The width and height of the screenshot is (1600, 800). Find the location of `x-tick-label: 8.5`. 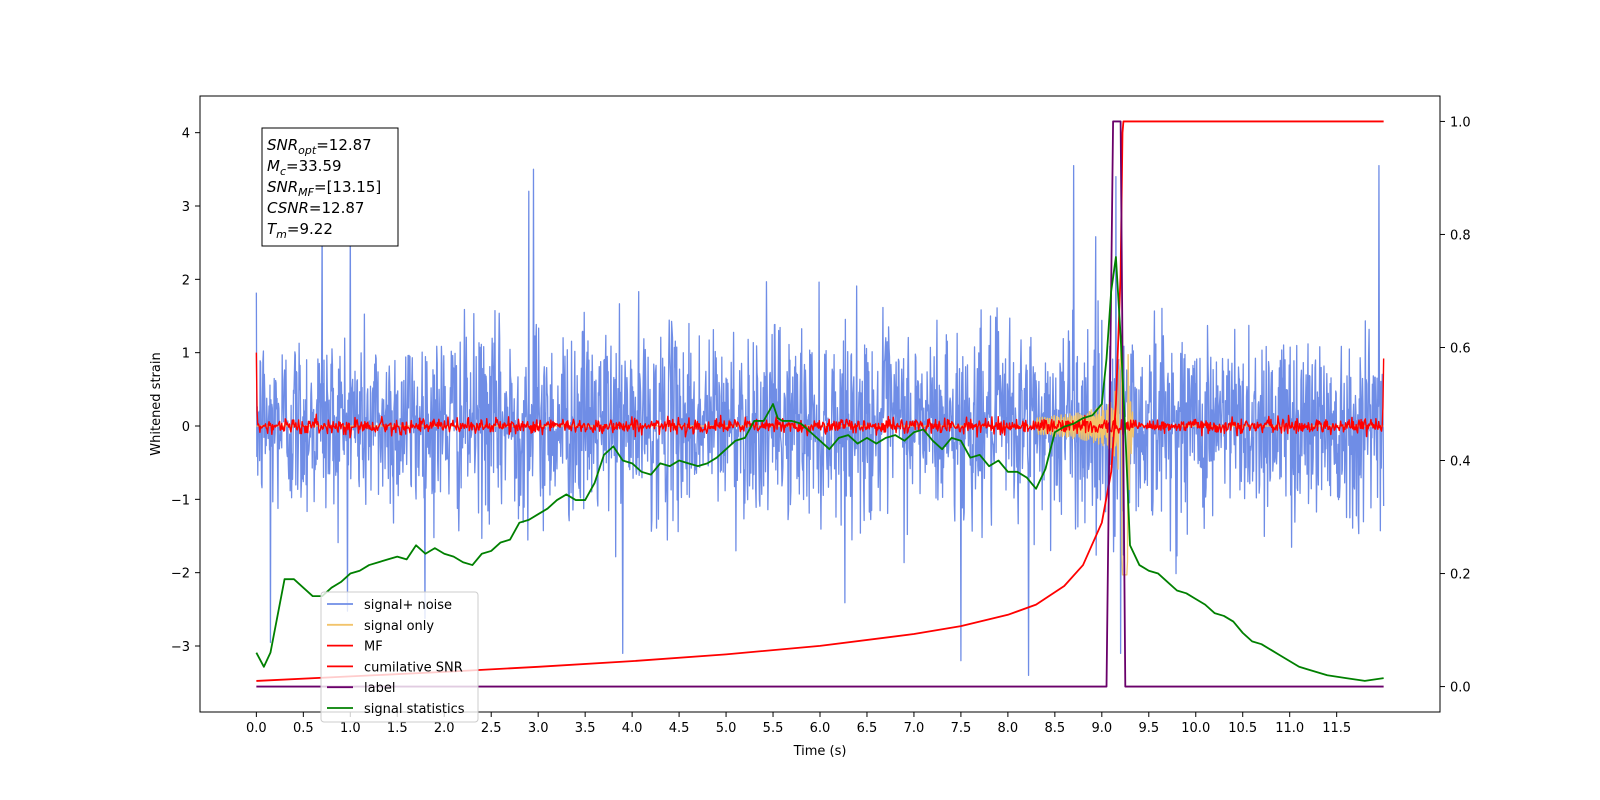

x-tick-label: 8.5 is located at coordinates (1055, 728).